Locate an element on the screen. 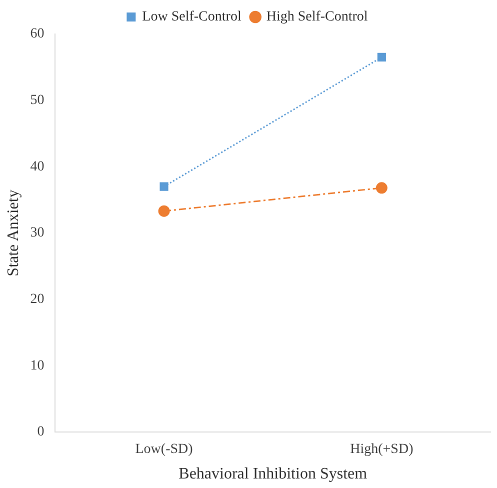  x-tick-label: High(+SD) is located at coordinates (382, 450).